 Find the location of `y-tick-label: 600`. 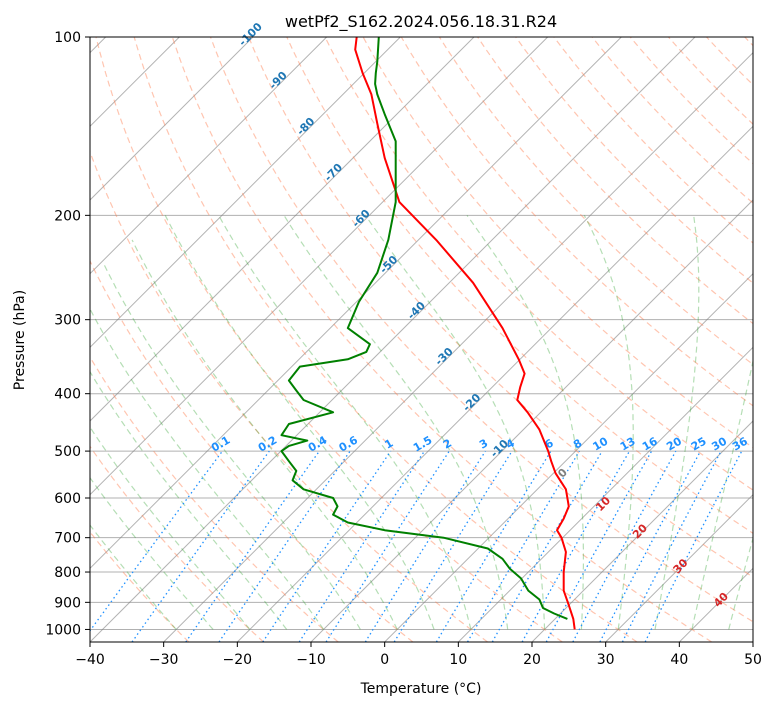

y-tick-label: 600 is located at coordinates (67, 499).